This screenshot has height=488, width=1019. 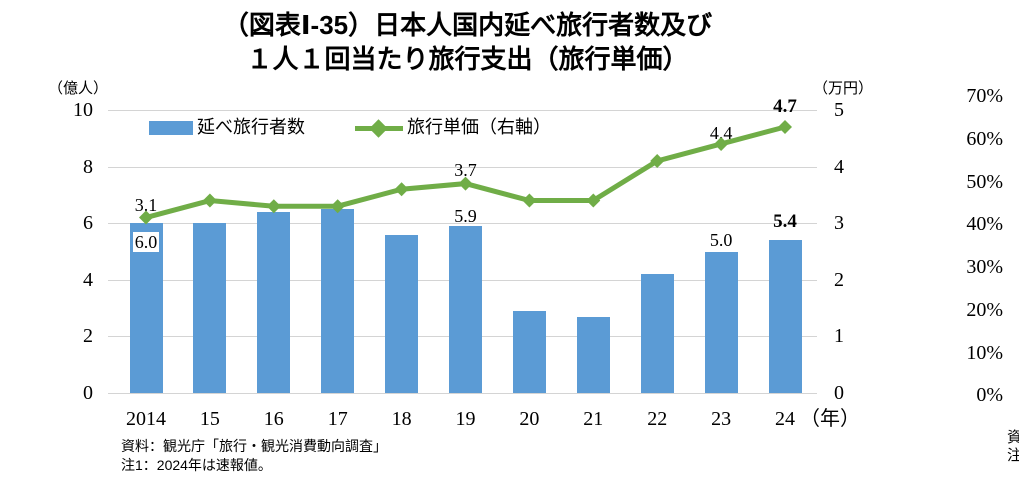 What do you see at coordinates (88, 336) in the screenshot?
I see `left-axis-tick: 2` at bounding box center [88, 336].